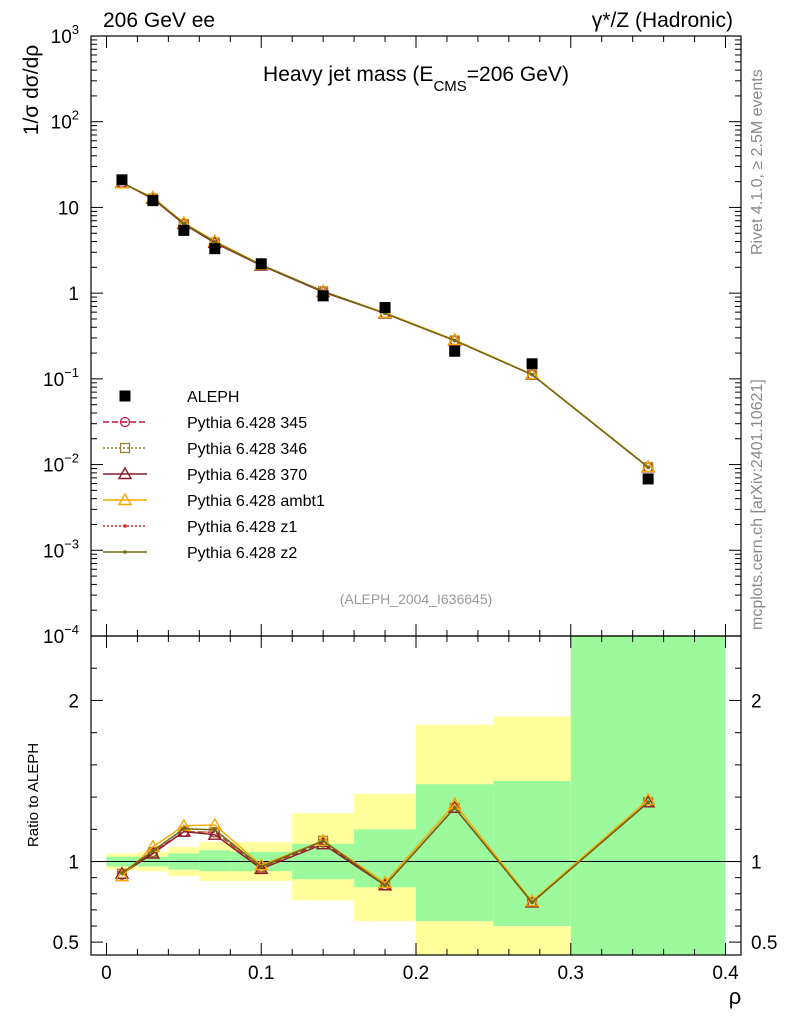  I want to click on ratio-y-axis-label: Ratio to ALEPH, so click(33, 795).